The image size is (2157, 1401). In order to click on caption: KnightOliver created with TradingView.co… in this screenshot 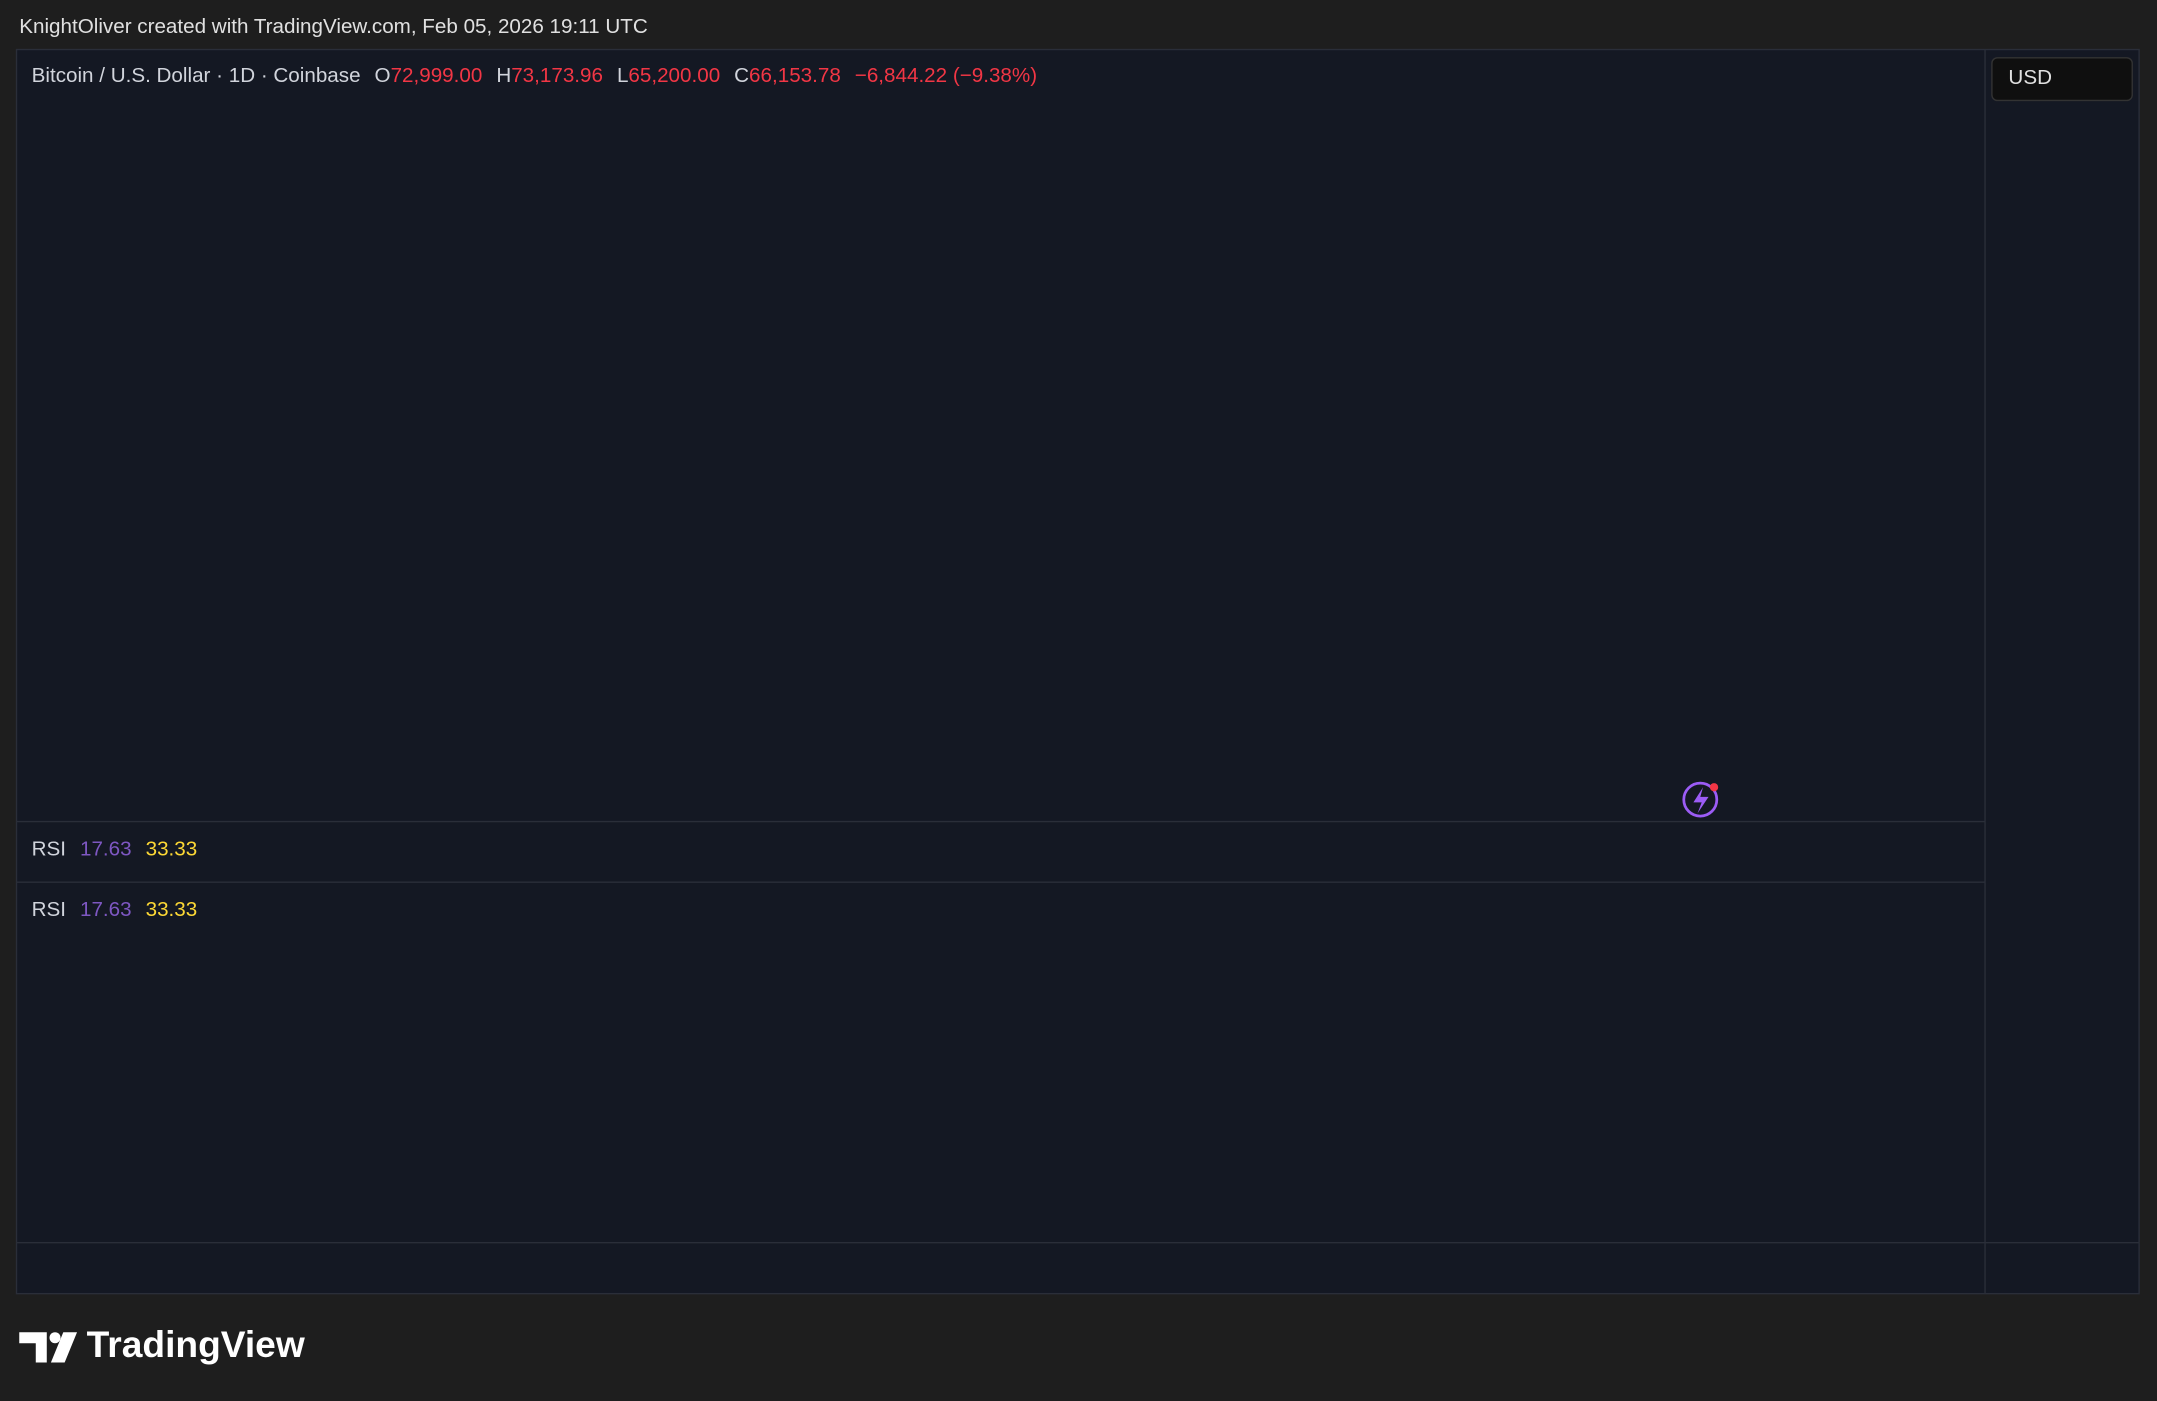, I will do `click(333, 26)`.